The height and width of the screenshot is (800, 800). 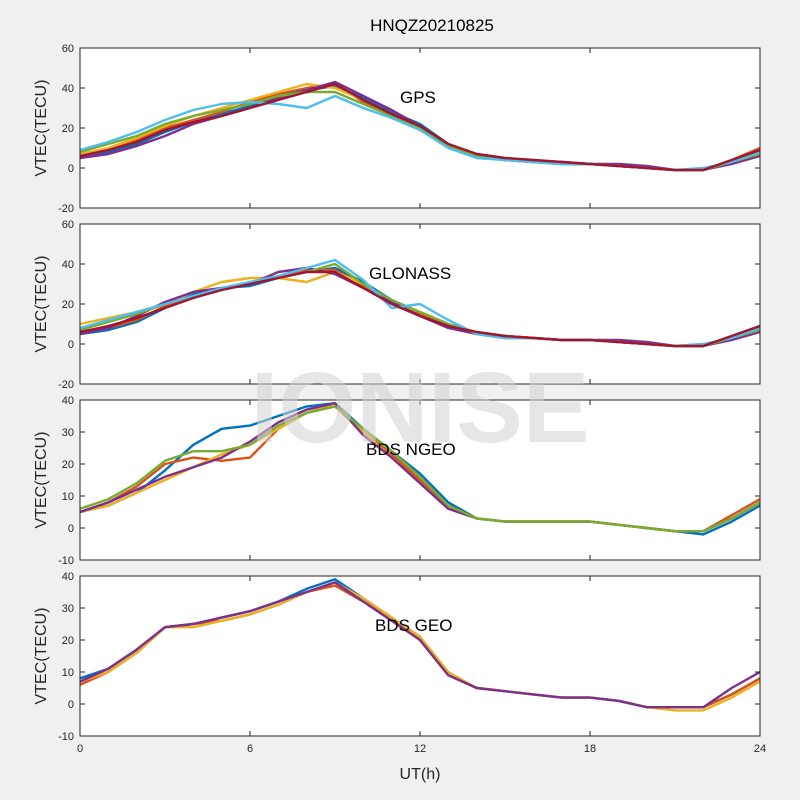 I want to click on x-axis-label: UT(h), so click(x=420, y=774).